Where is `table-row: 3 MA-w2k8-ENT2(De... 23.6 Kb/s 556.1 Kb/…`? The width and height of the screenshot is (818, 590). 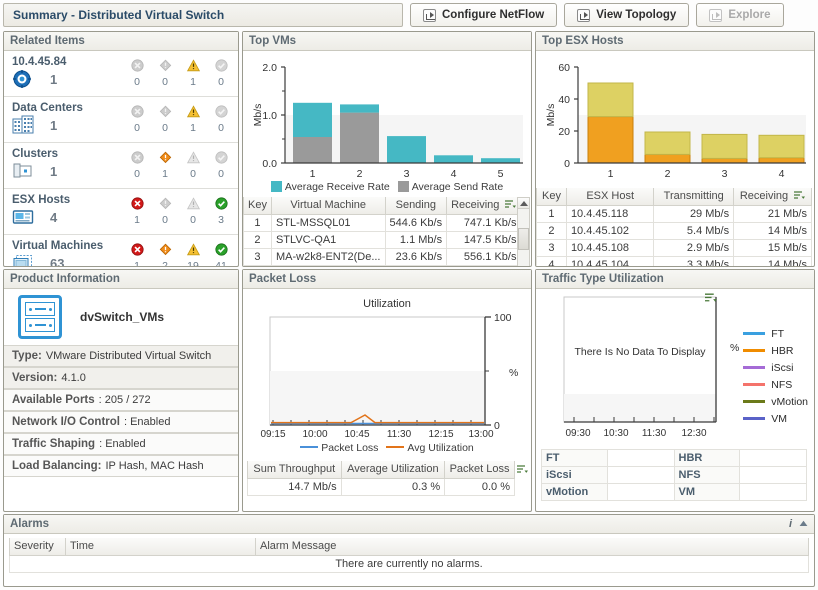 table-row: 3 MA-w2k8-ENT2(De... 23.6 Kb/s 556.1 Kb/… is located at coordinates (382, 256).